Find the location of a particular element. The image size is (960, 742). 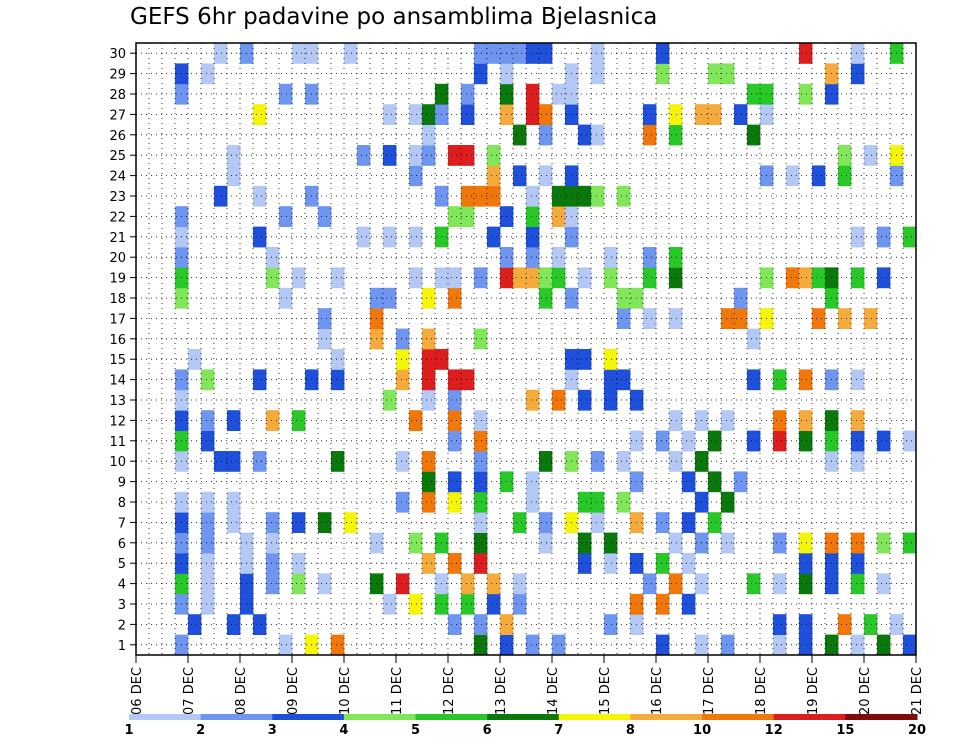

y-tick-label: 9 is located at coordinates (122, 483).